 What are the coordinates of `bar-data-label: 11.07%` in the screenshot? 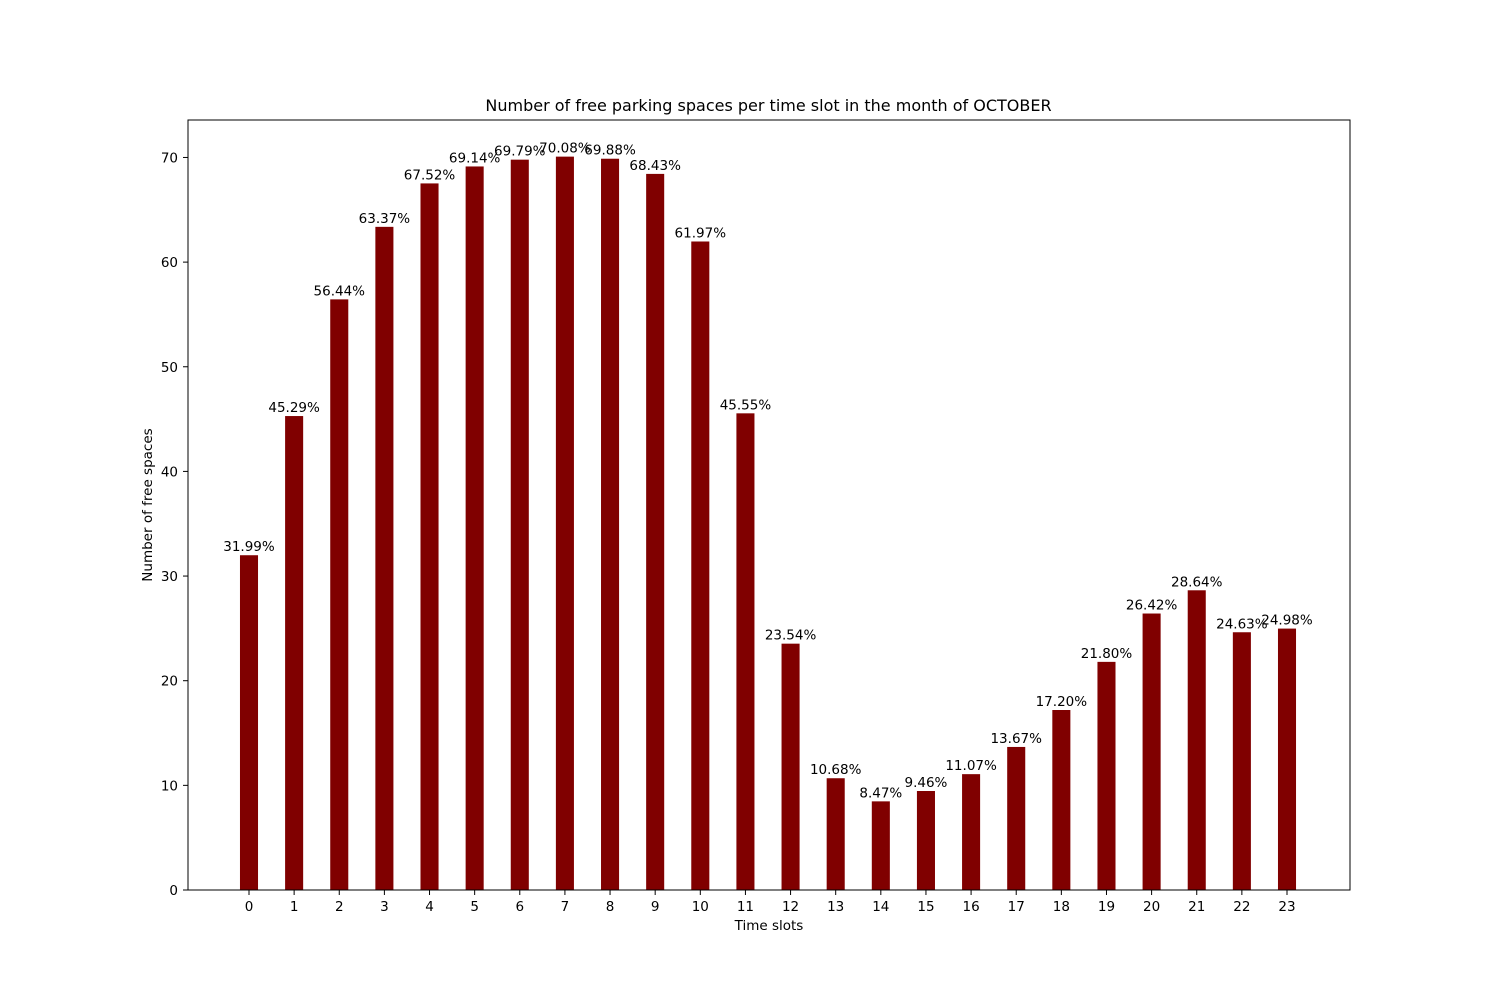 It's located at (971, 766).